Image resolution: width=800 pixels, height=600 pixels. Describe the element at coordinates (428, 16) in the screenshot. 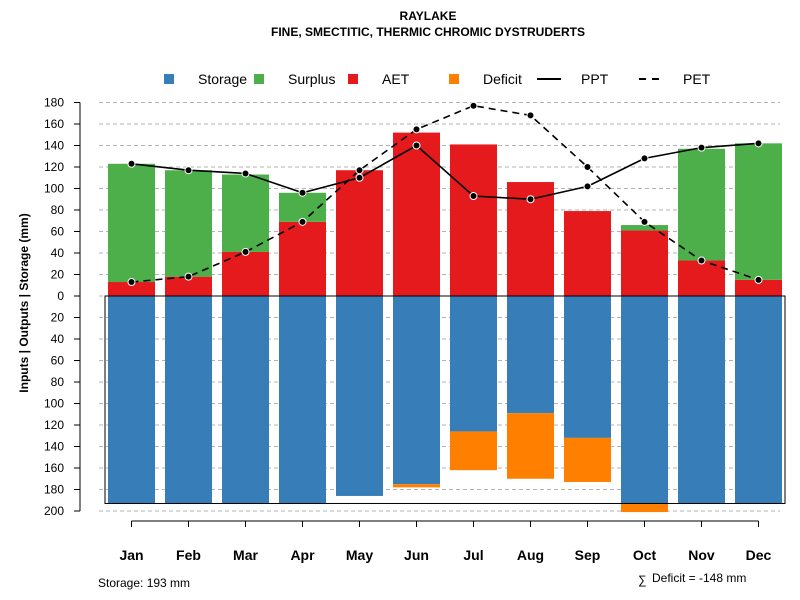

I see `chart-title: RAYLAKE` at that location.